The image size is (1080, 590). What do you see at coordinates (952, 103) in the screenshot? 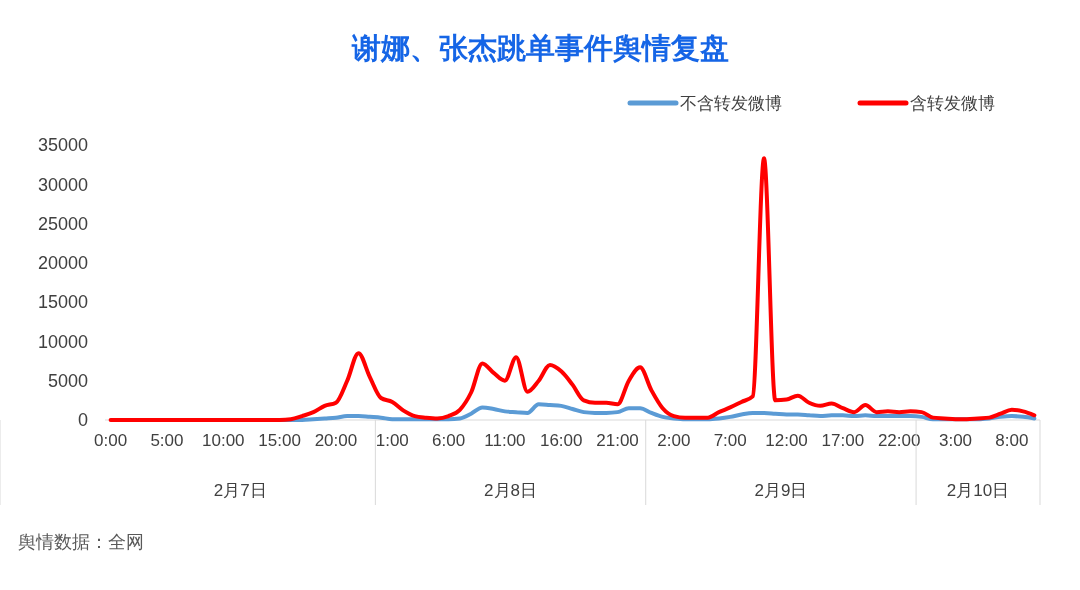
I see `legend-label: 含转发微博` at bounding box center [952, 103].